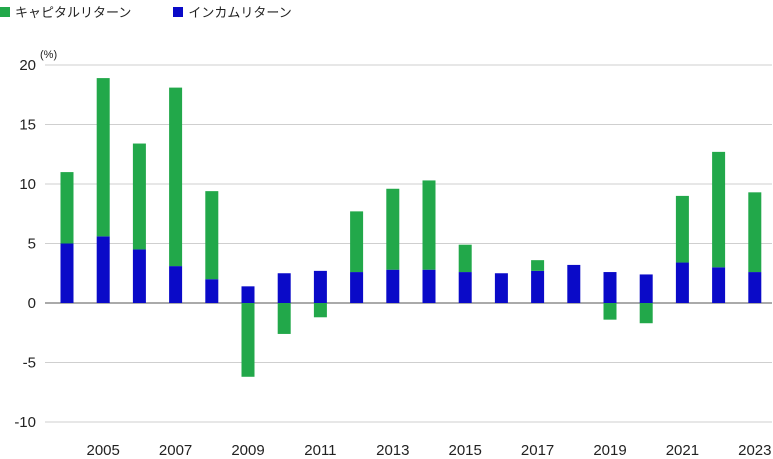 The width and height of the screenshot is (773, 459). Describe the element at coordinates (754, 450) in the screenshot. I see `x-tick-label: 2023` at that location.